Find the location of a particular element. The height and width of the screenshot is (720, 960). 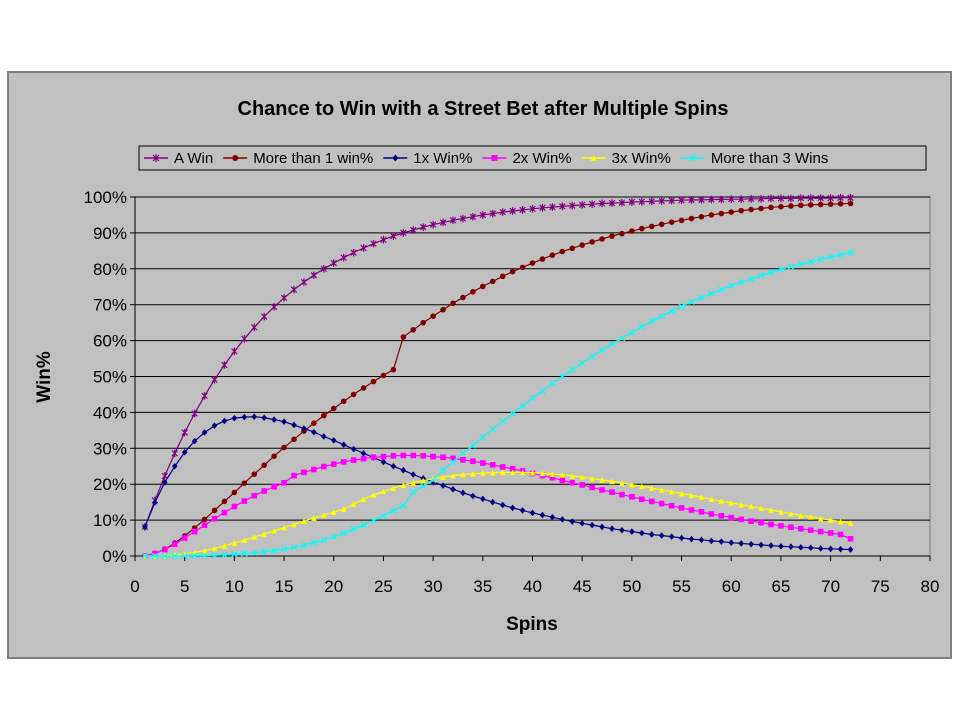

x-tick-label: 75 is located at coordinates (880, 586).